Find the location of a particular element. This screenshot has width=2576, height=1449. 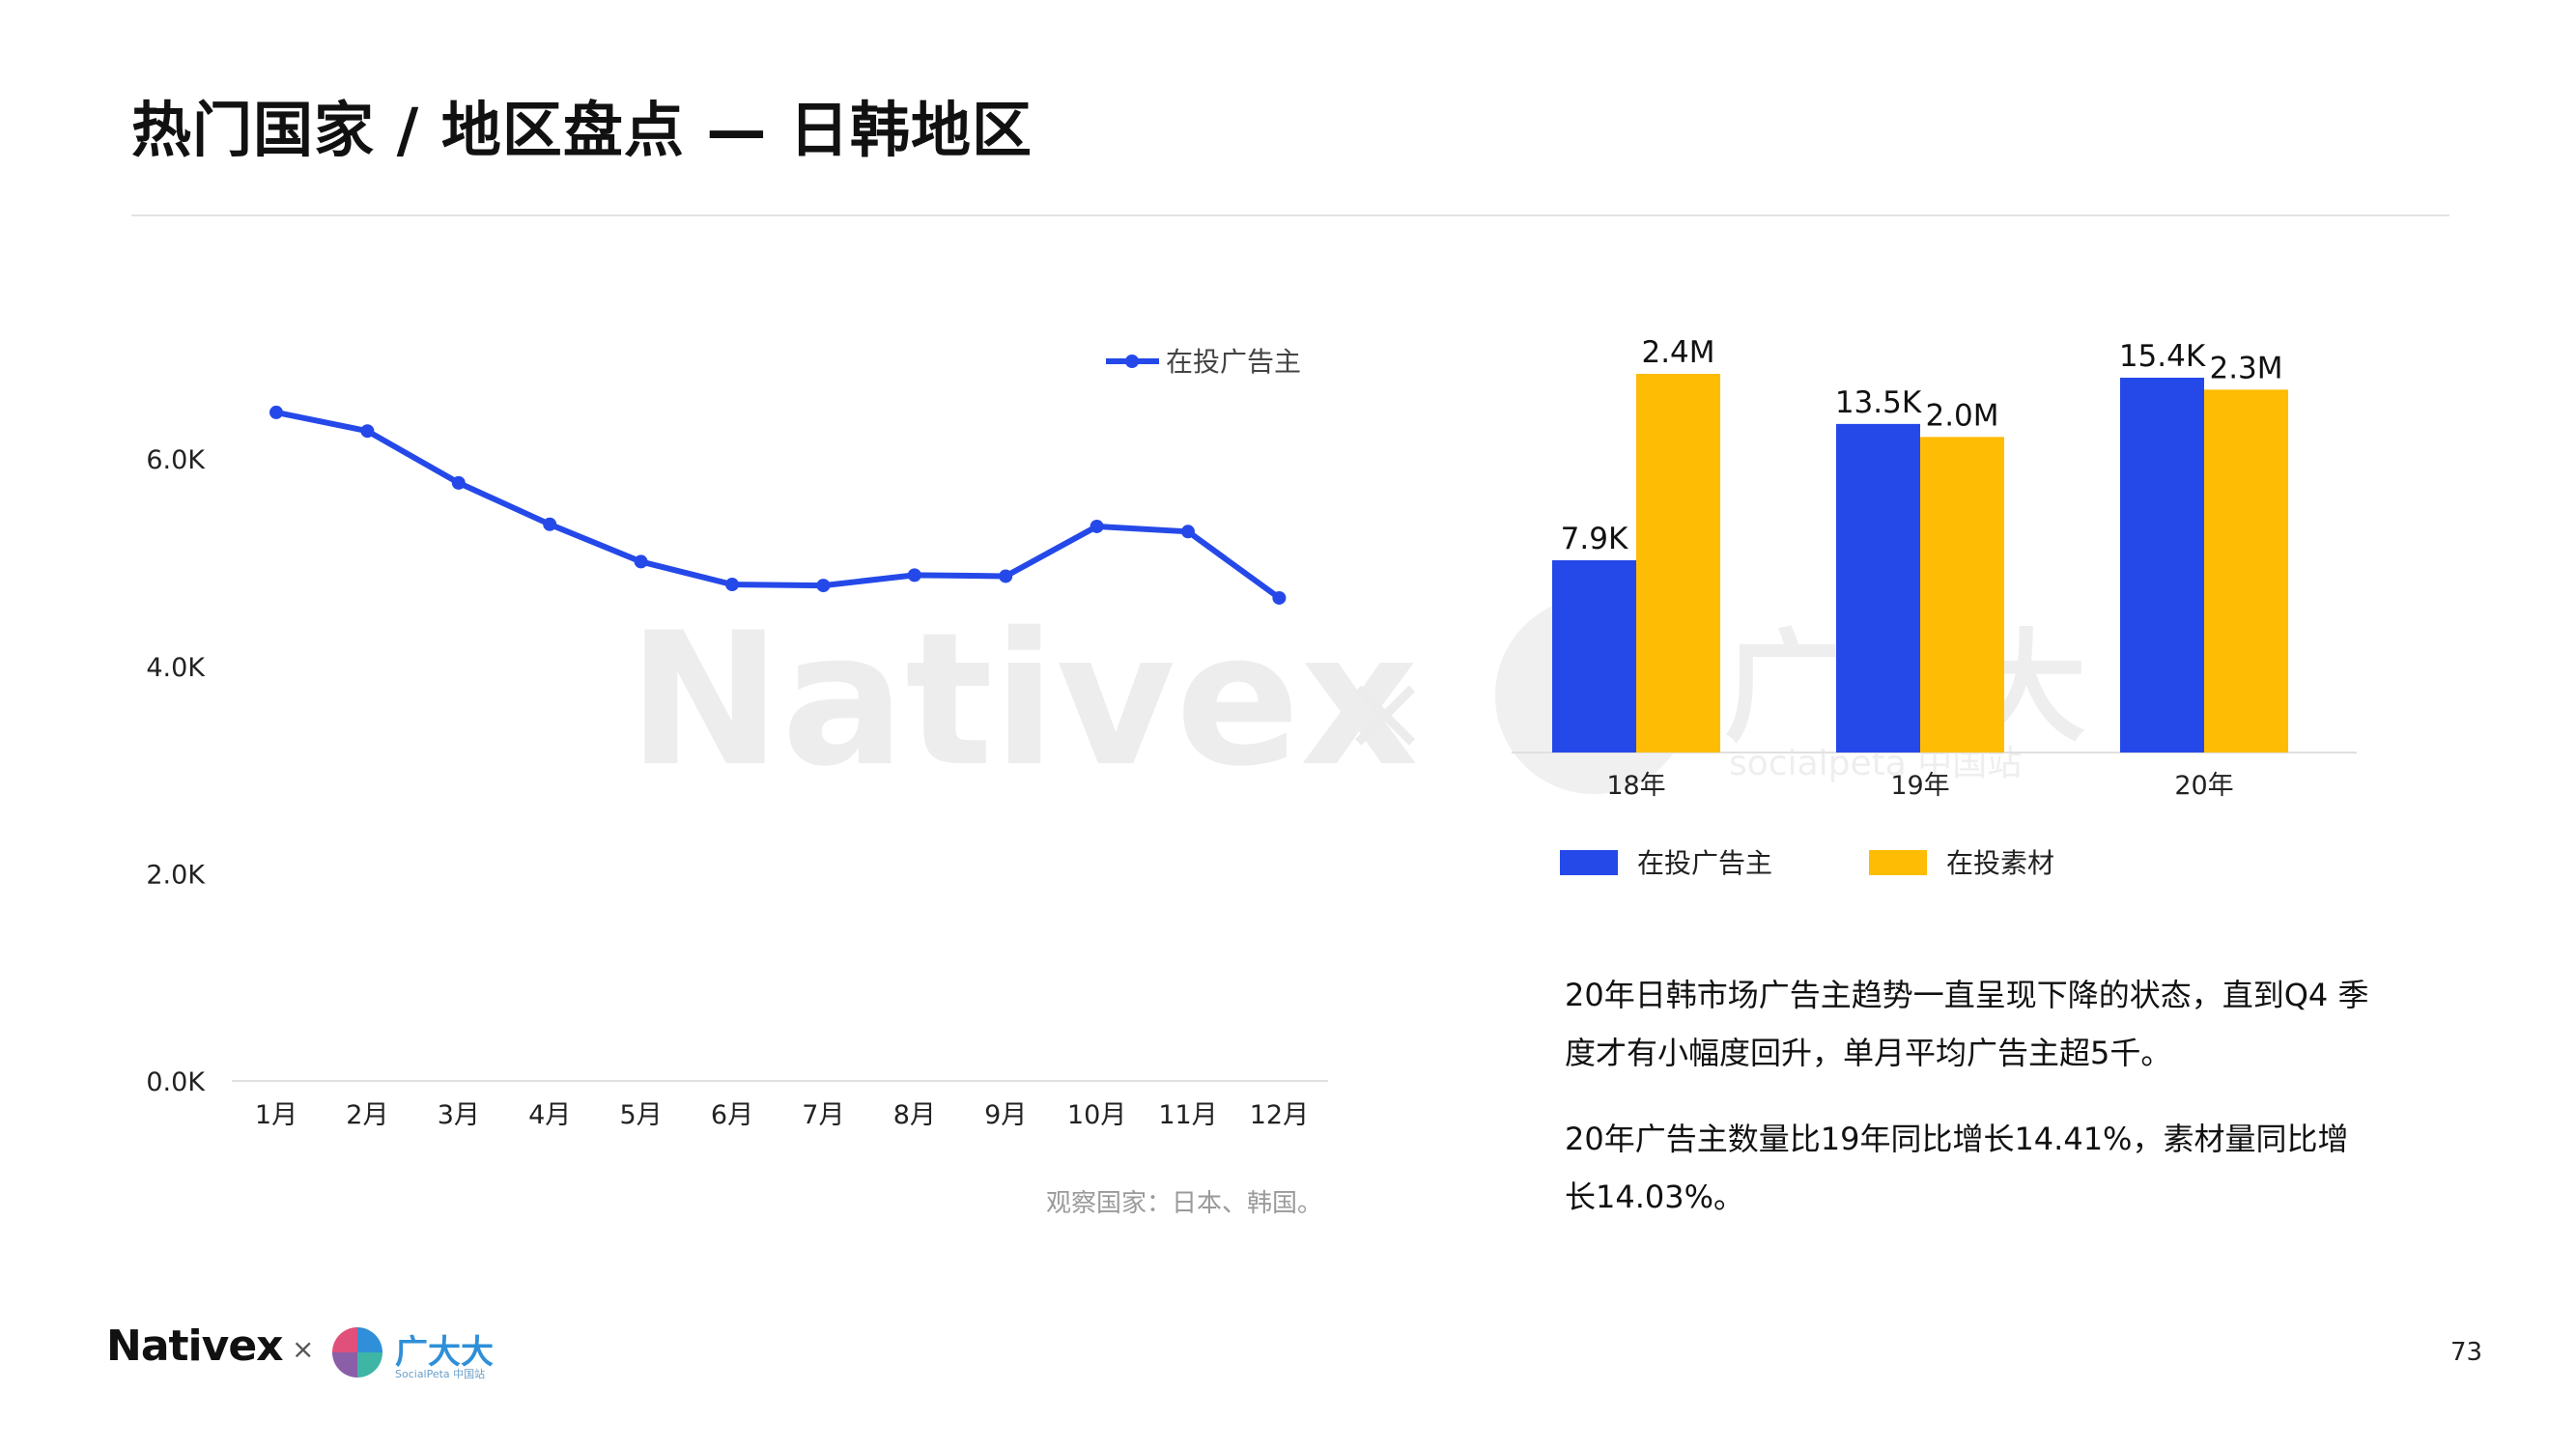

x-tick-label: 5月 is located at coordinates (641, 1115).